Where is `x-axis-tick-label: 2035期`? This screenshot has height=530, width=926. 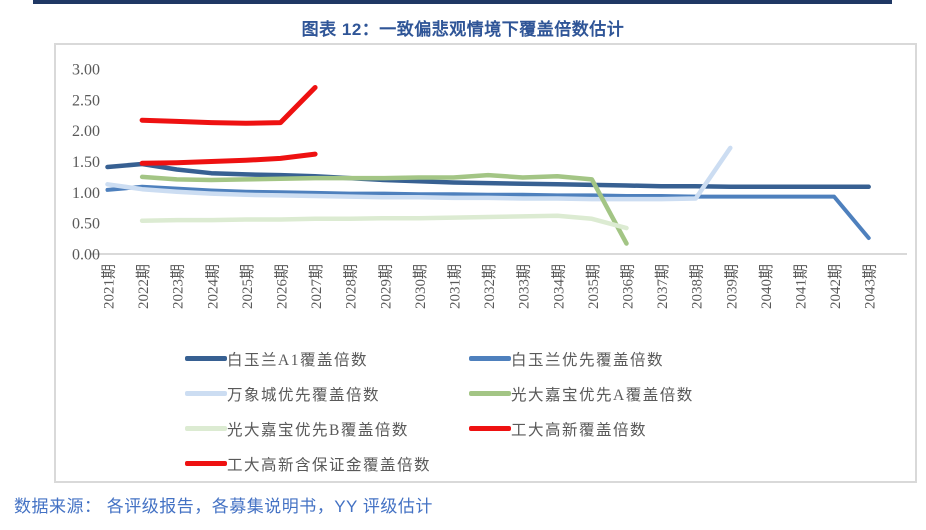 x-axis-tick-label: 2035期 is located at coordinates (593, 286).